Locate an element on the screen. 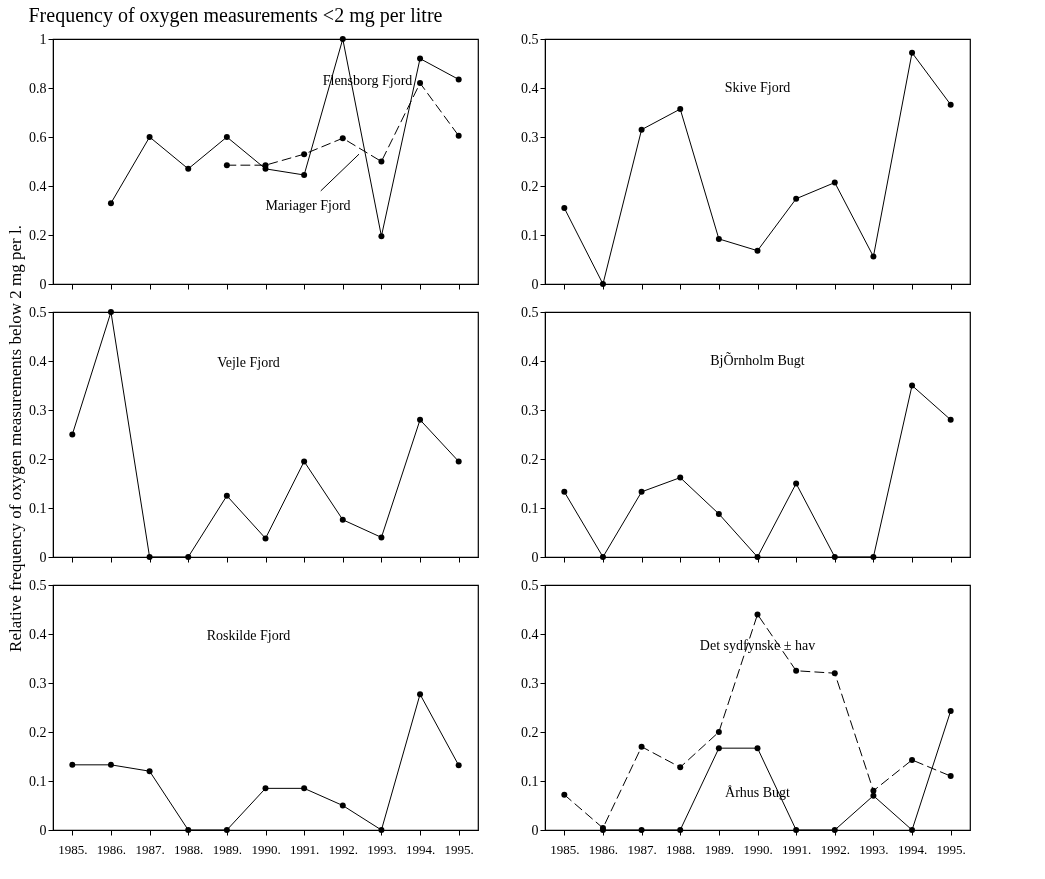 This screenshot has height=879, width=1045. text: Vejle Fjord is located at coordinates (248, 363).